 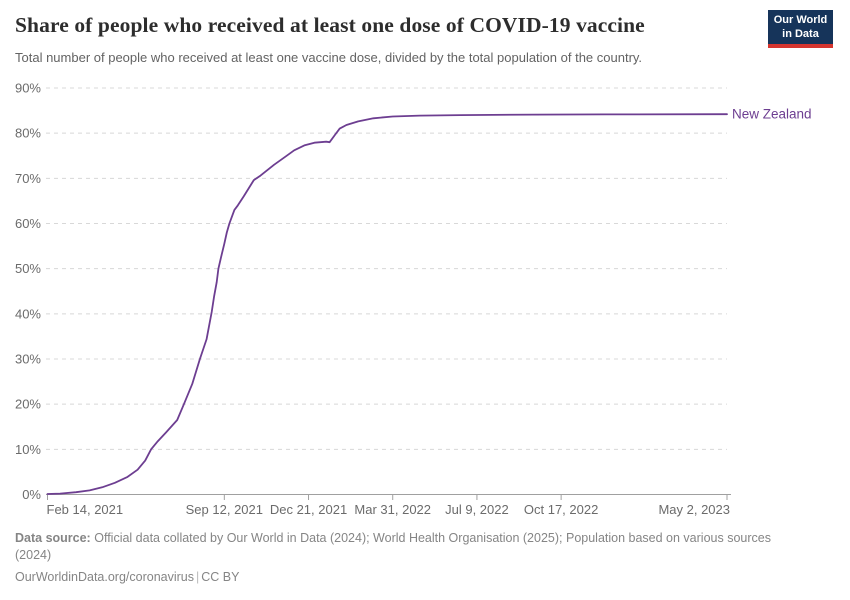 I want to click on x-axis-label-Dec-21-2021: Dec 21, 2021, so click(x=308, y=509).